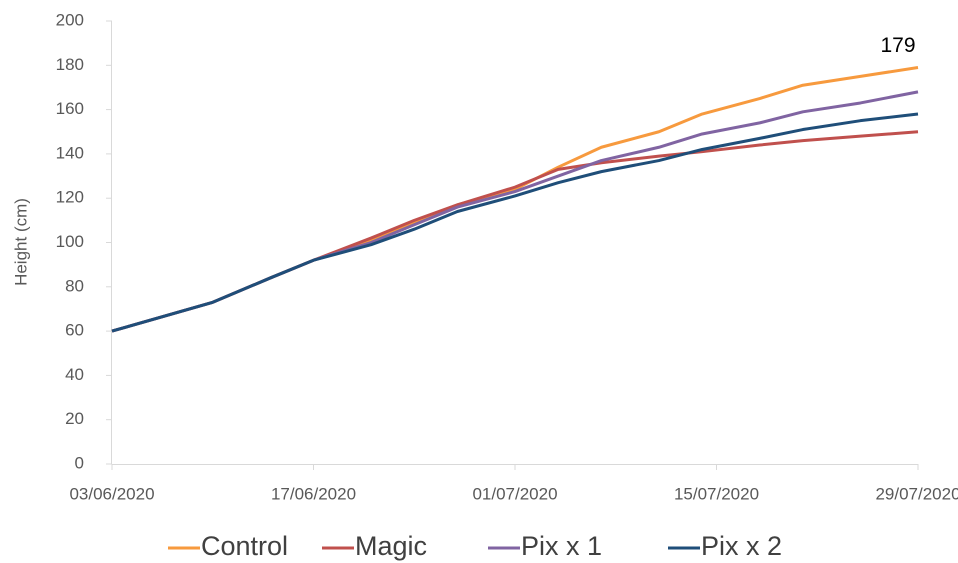  Describe the element at coordinates (561, 546) in the screenshot. I see `legend-text: Pix x 1` at that location.